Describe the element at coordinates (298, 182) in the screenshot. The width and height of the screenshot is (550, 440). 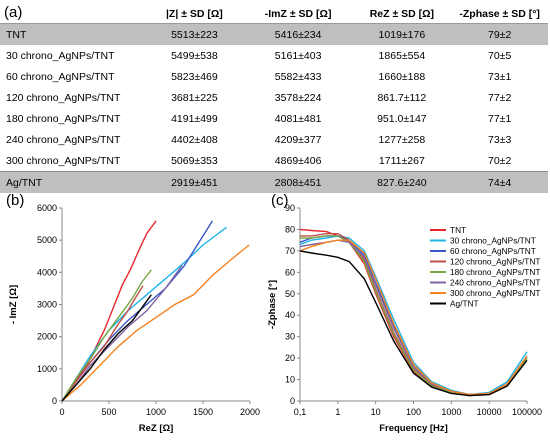
I see `table-cell: 2808±451` at that location.